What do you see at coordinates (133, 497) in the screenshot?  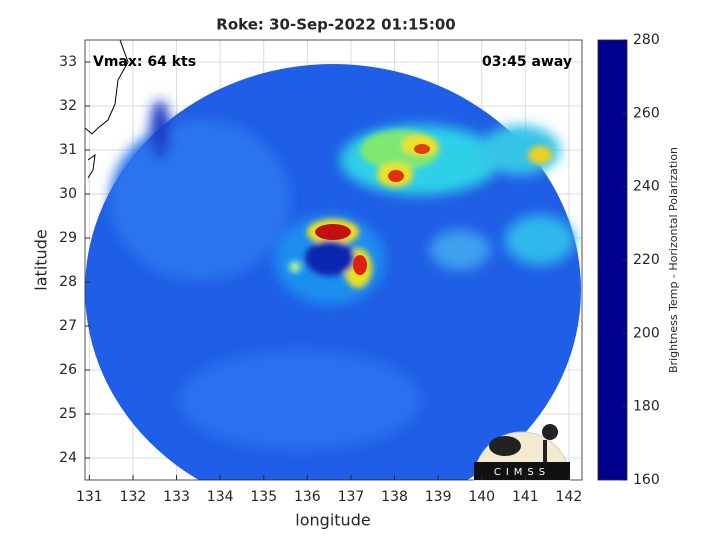 I see `x-tick-label: 132` at bounding box center [133, 497].